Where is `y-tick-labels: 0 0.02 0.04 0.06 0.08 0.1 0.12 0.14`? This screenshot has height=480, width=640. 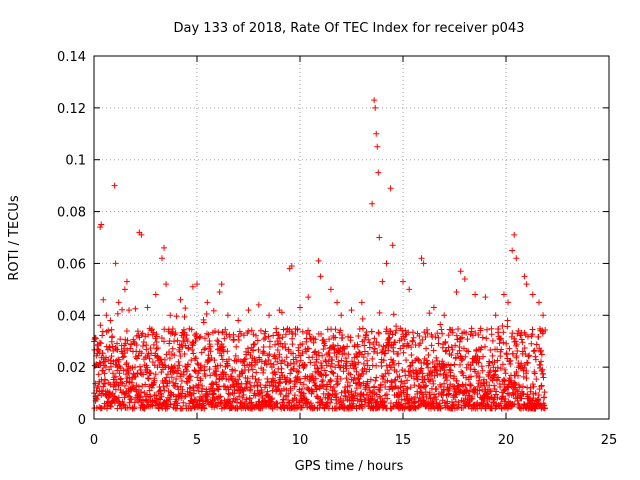
y-tick-labels: 0 0.02 0.04 0.06 0.08 0.1 0.12 0.14 is located at coordinates (71, 239).